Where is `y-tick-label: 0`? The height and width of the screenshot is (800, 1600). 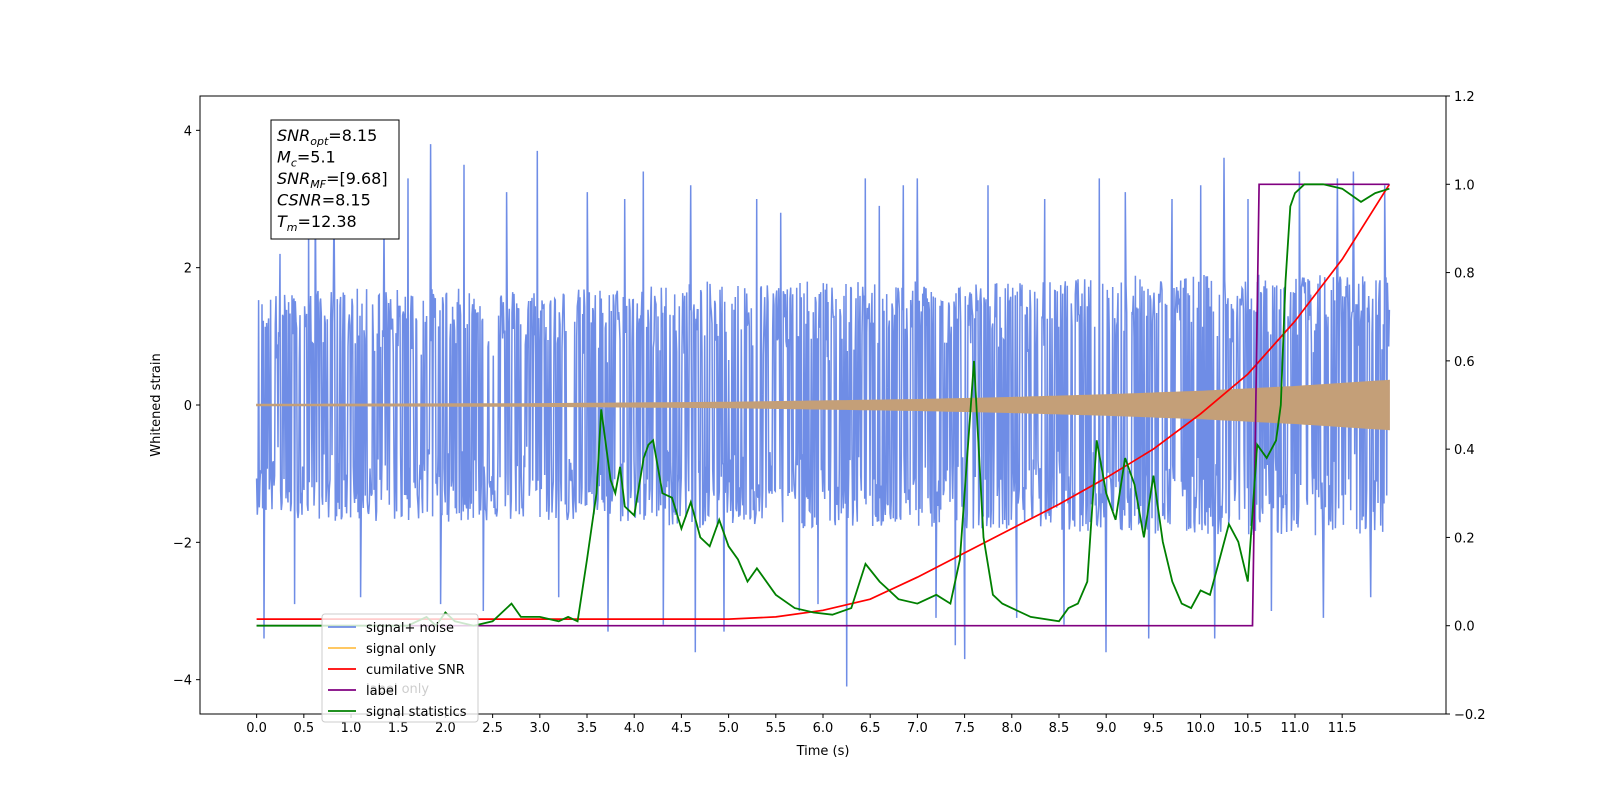
y-tick-label: 0 is located at coordinates (188, 406).